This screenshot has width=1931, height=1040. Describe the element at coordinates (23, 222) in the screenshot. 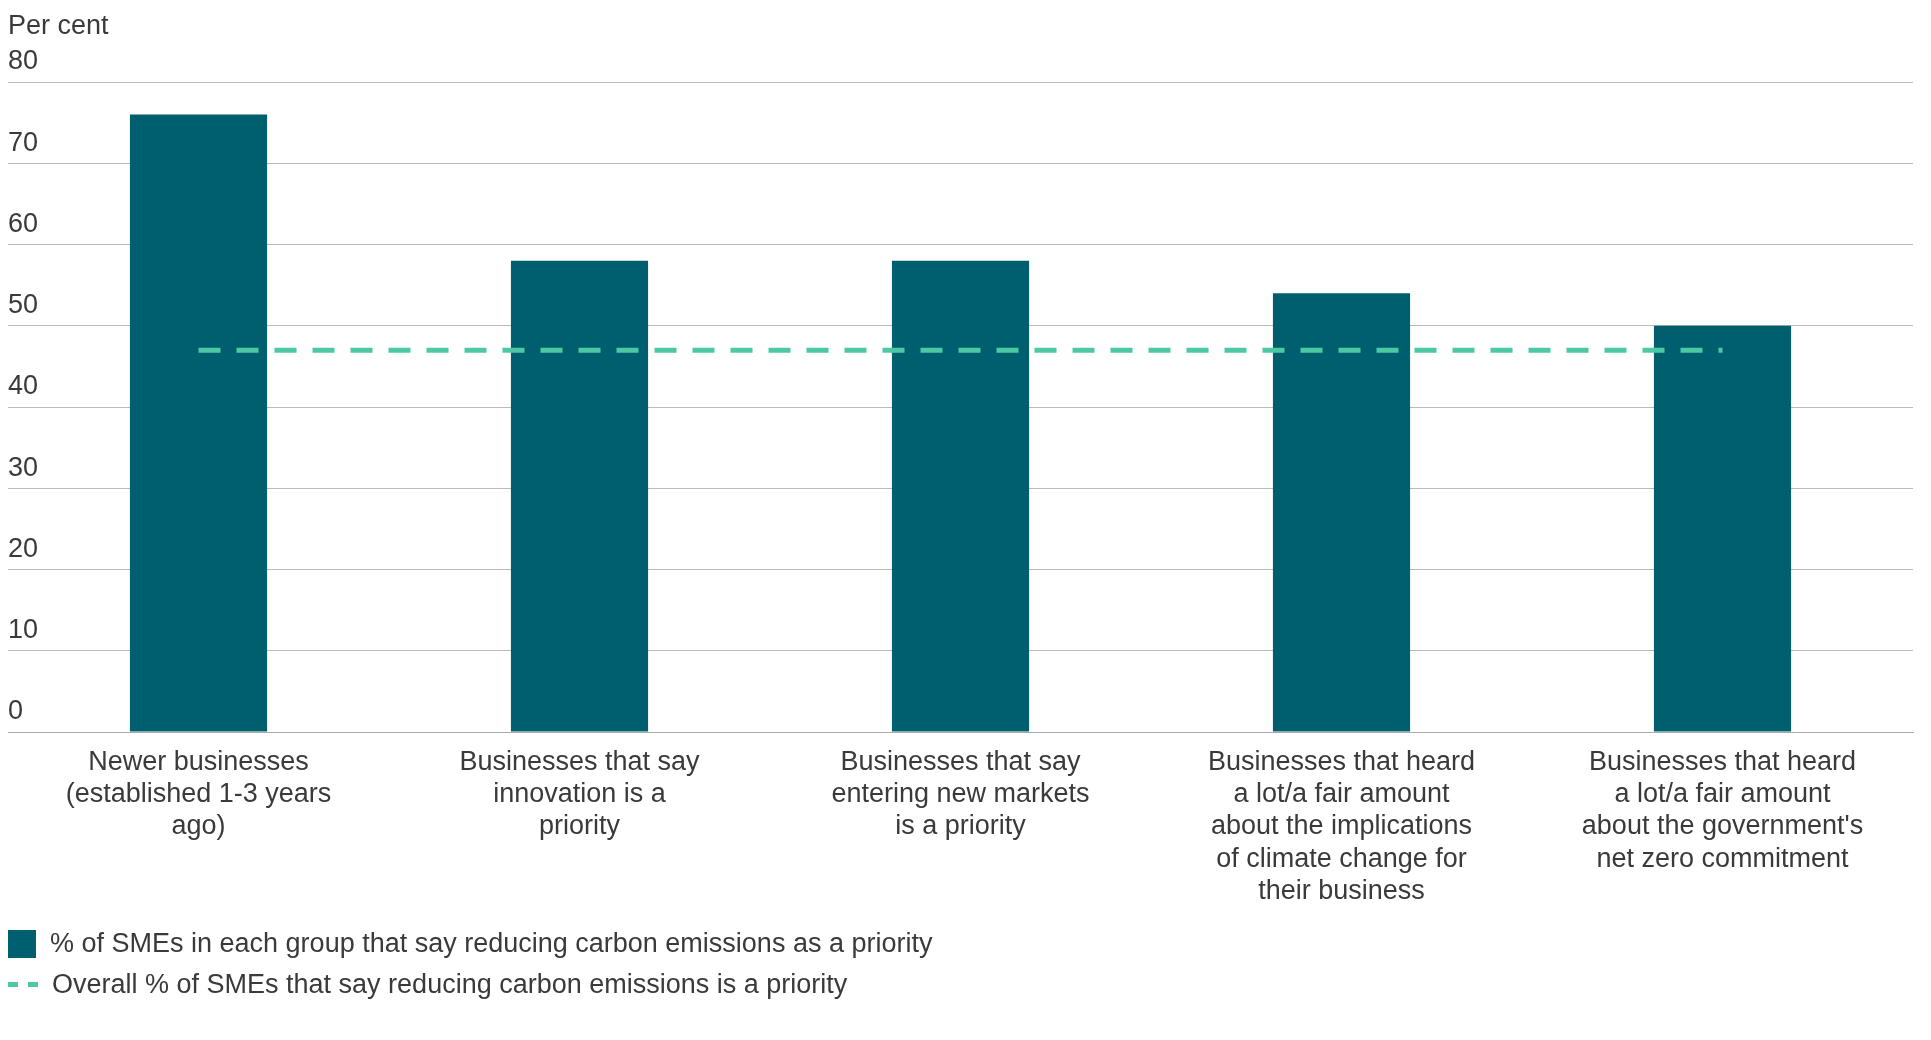

I see `y-tick-label: 60` at that location.